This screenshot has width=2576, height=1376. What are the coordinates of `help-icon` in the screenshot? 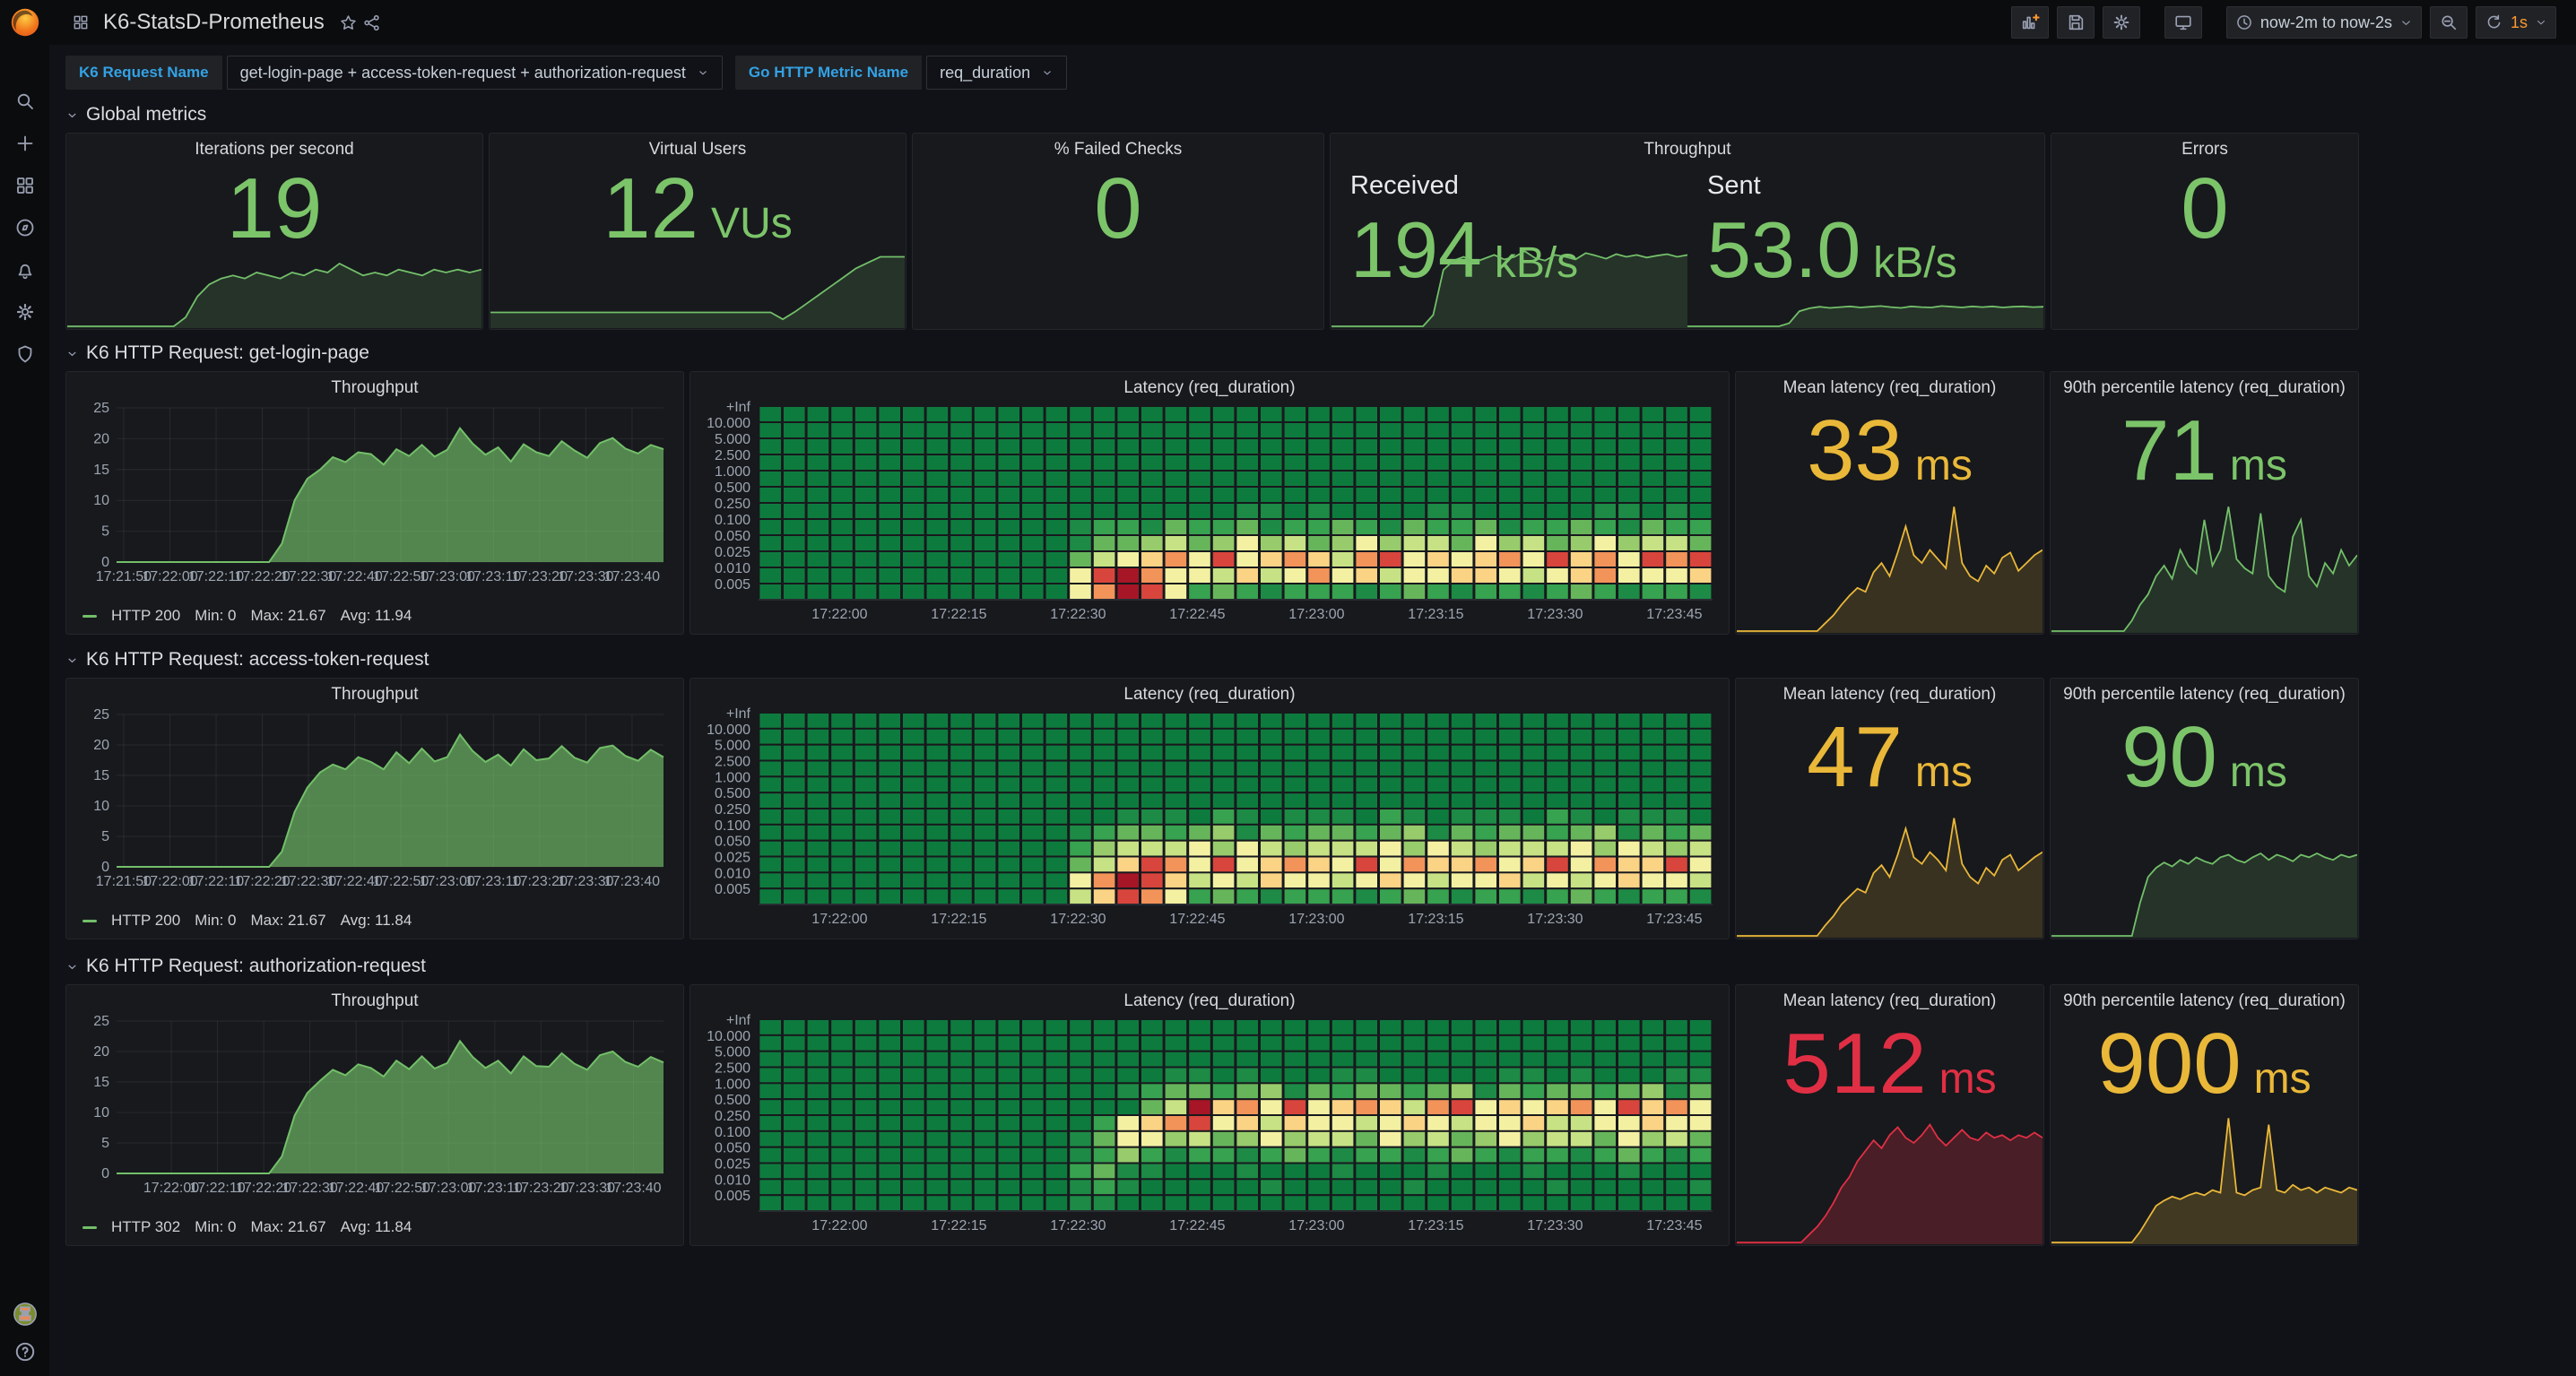 It's located at (25, 1351).